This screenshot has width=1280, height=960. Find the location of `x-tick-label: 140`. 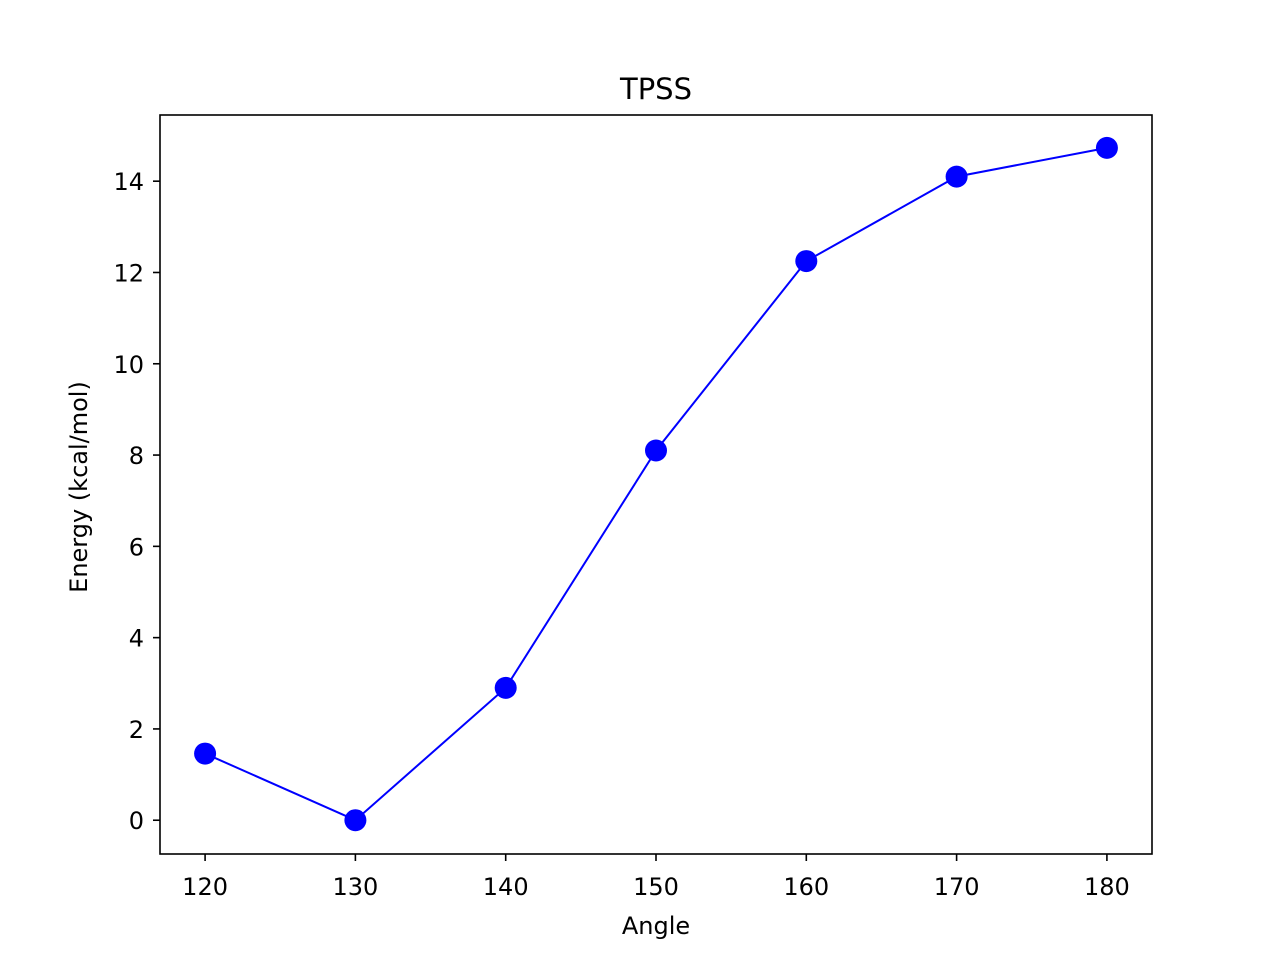

x-tick-label: 140 is located at coordinates (506, 887).